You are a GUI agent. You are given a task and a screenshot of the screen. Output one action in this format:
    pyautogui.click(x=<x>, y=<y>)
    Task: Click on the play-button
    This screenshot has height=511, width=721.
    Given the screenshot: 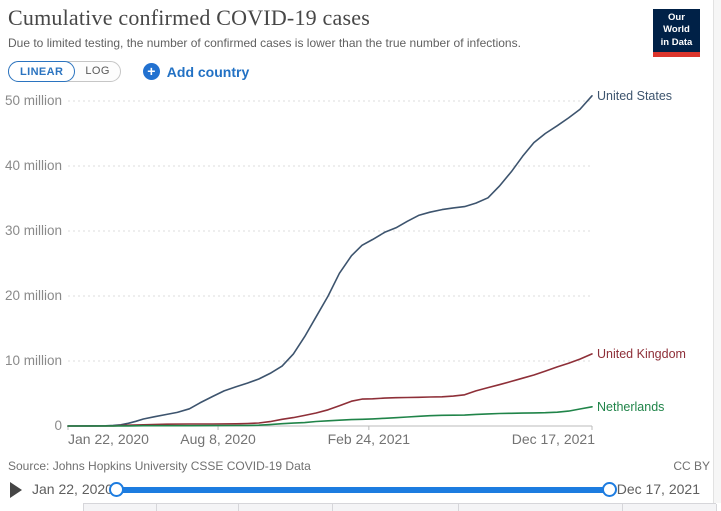 What is the action you would take?
    pyautogui.click(x=18, y=490)
    